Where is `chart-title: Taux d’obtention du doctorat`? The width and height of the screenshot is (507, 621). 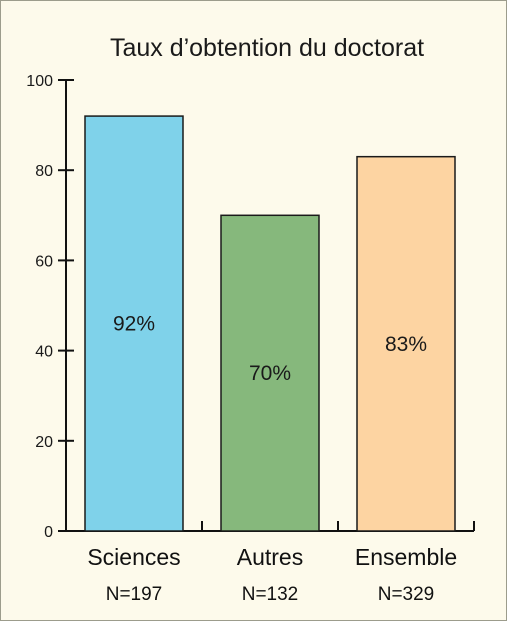 chart-title: Taux d’obtention du doctorat is located at coordinates (267, 48).